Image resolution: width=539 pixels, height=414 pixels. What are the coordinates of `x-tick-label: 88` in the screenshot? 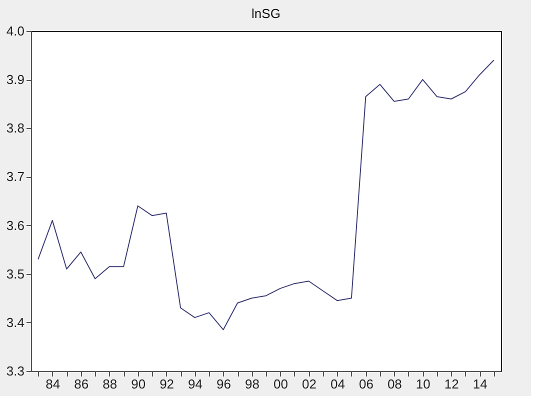 It's located at (110, 384).